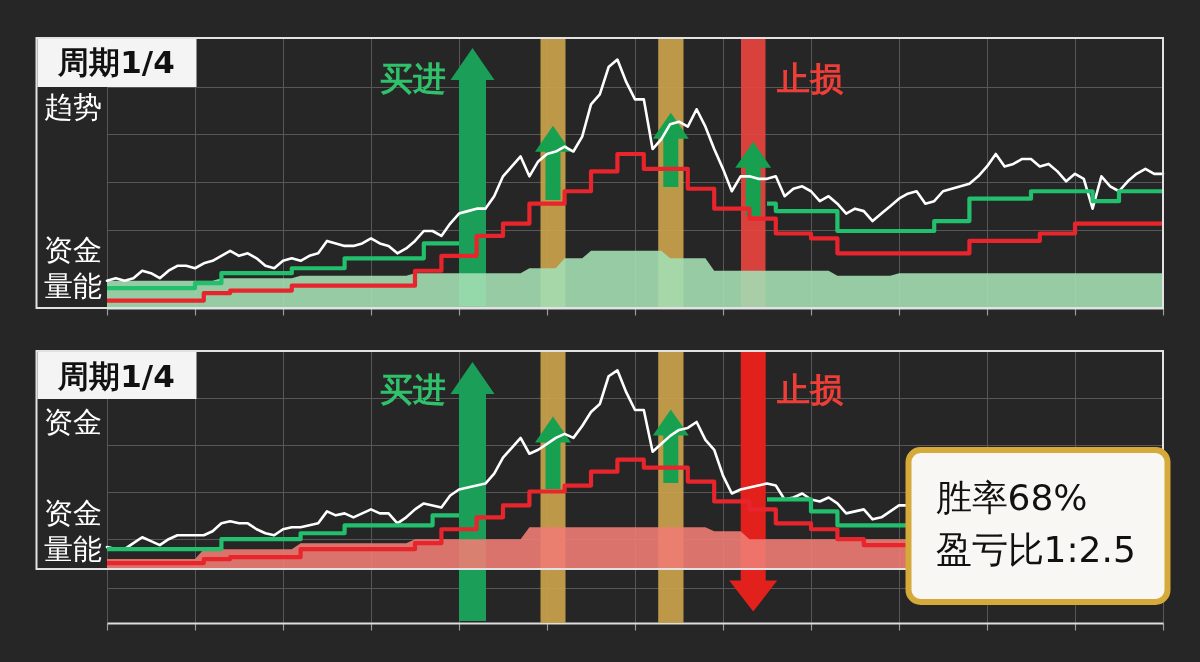 The width and height of the screenshot is (1200, 662). I want to click on y-axis-title: 趋势, so click(72, 107).